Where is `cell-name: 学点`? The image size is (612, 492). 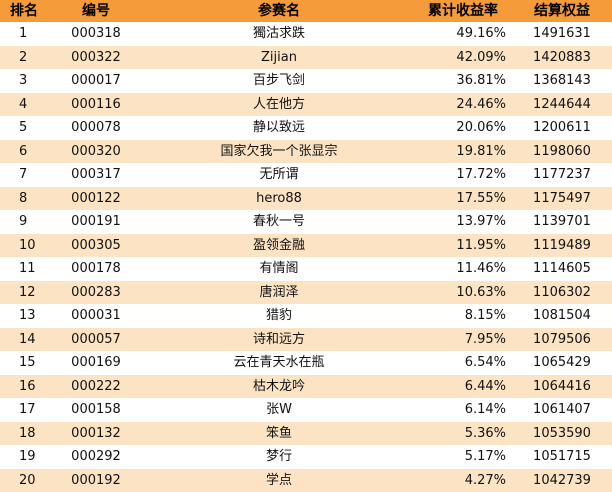 cell-name: 学点 is located at coordinates (278, 480).